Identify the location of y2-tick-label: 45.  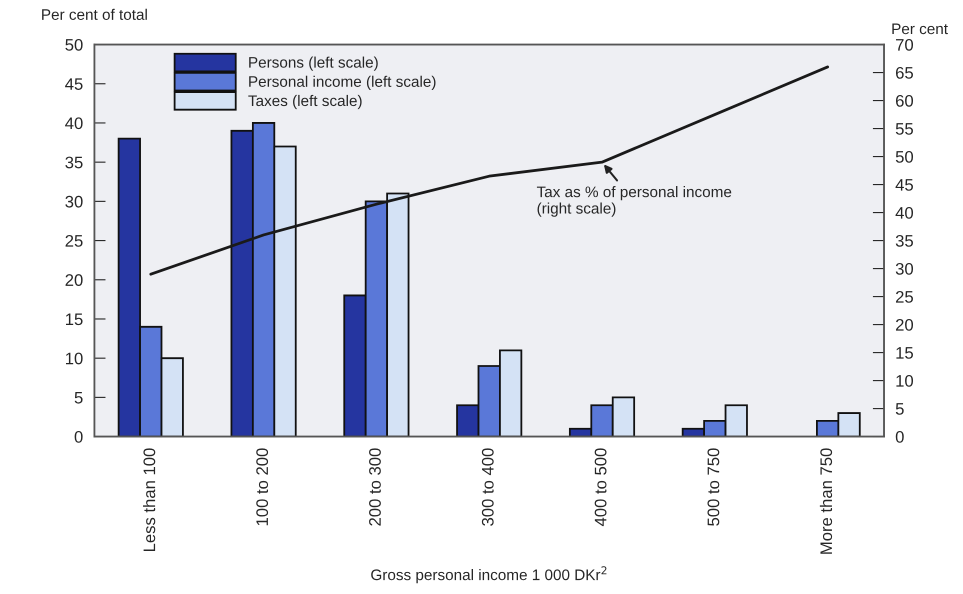
(904, 185).